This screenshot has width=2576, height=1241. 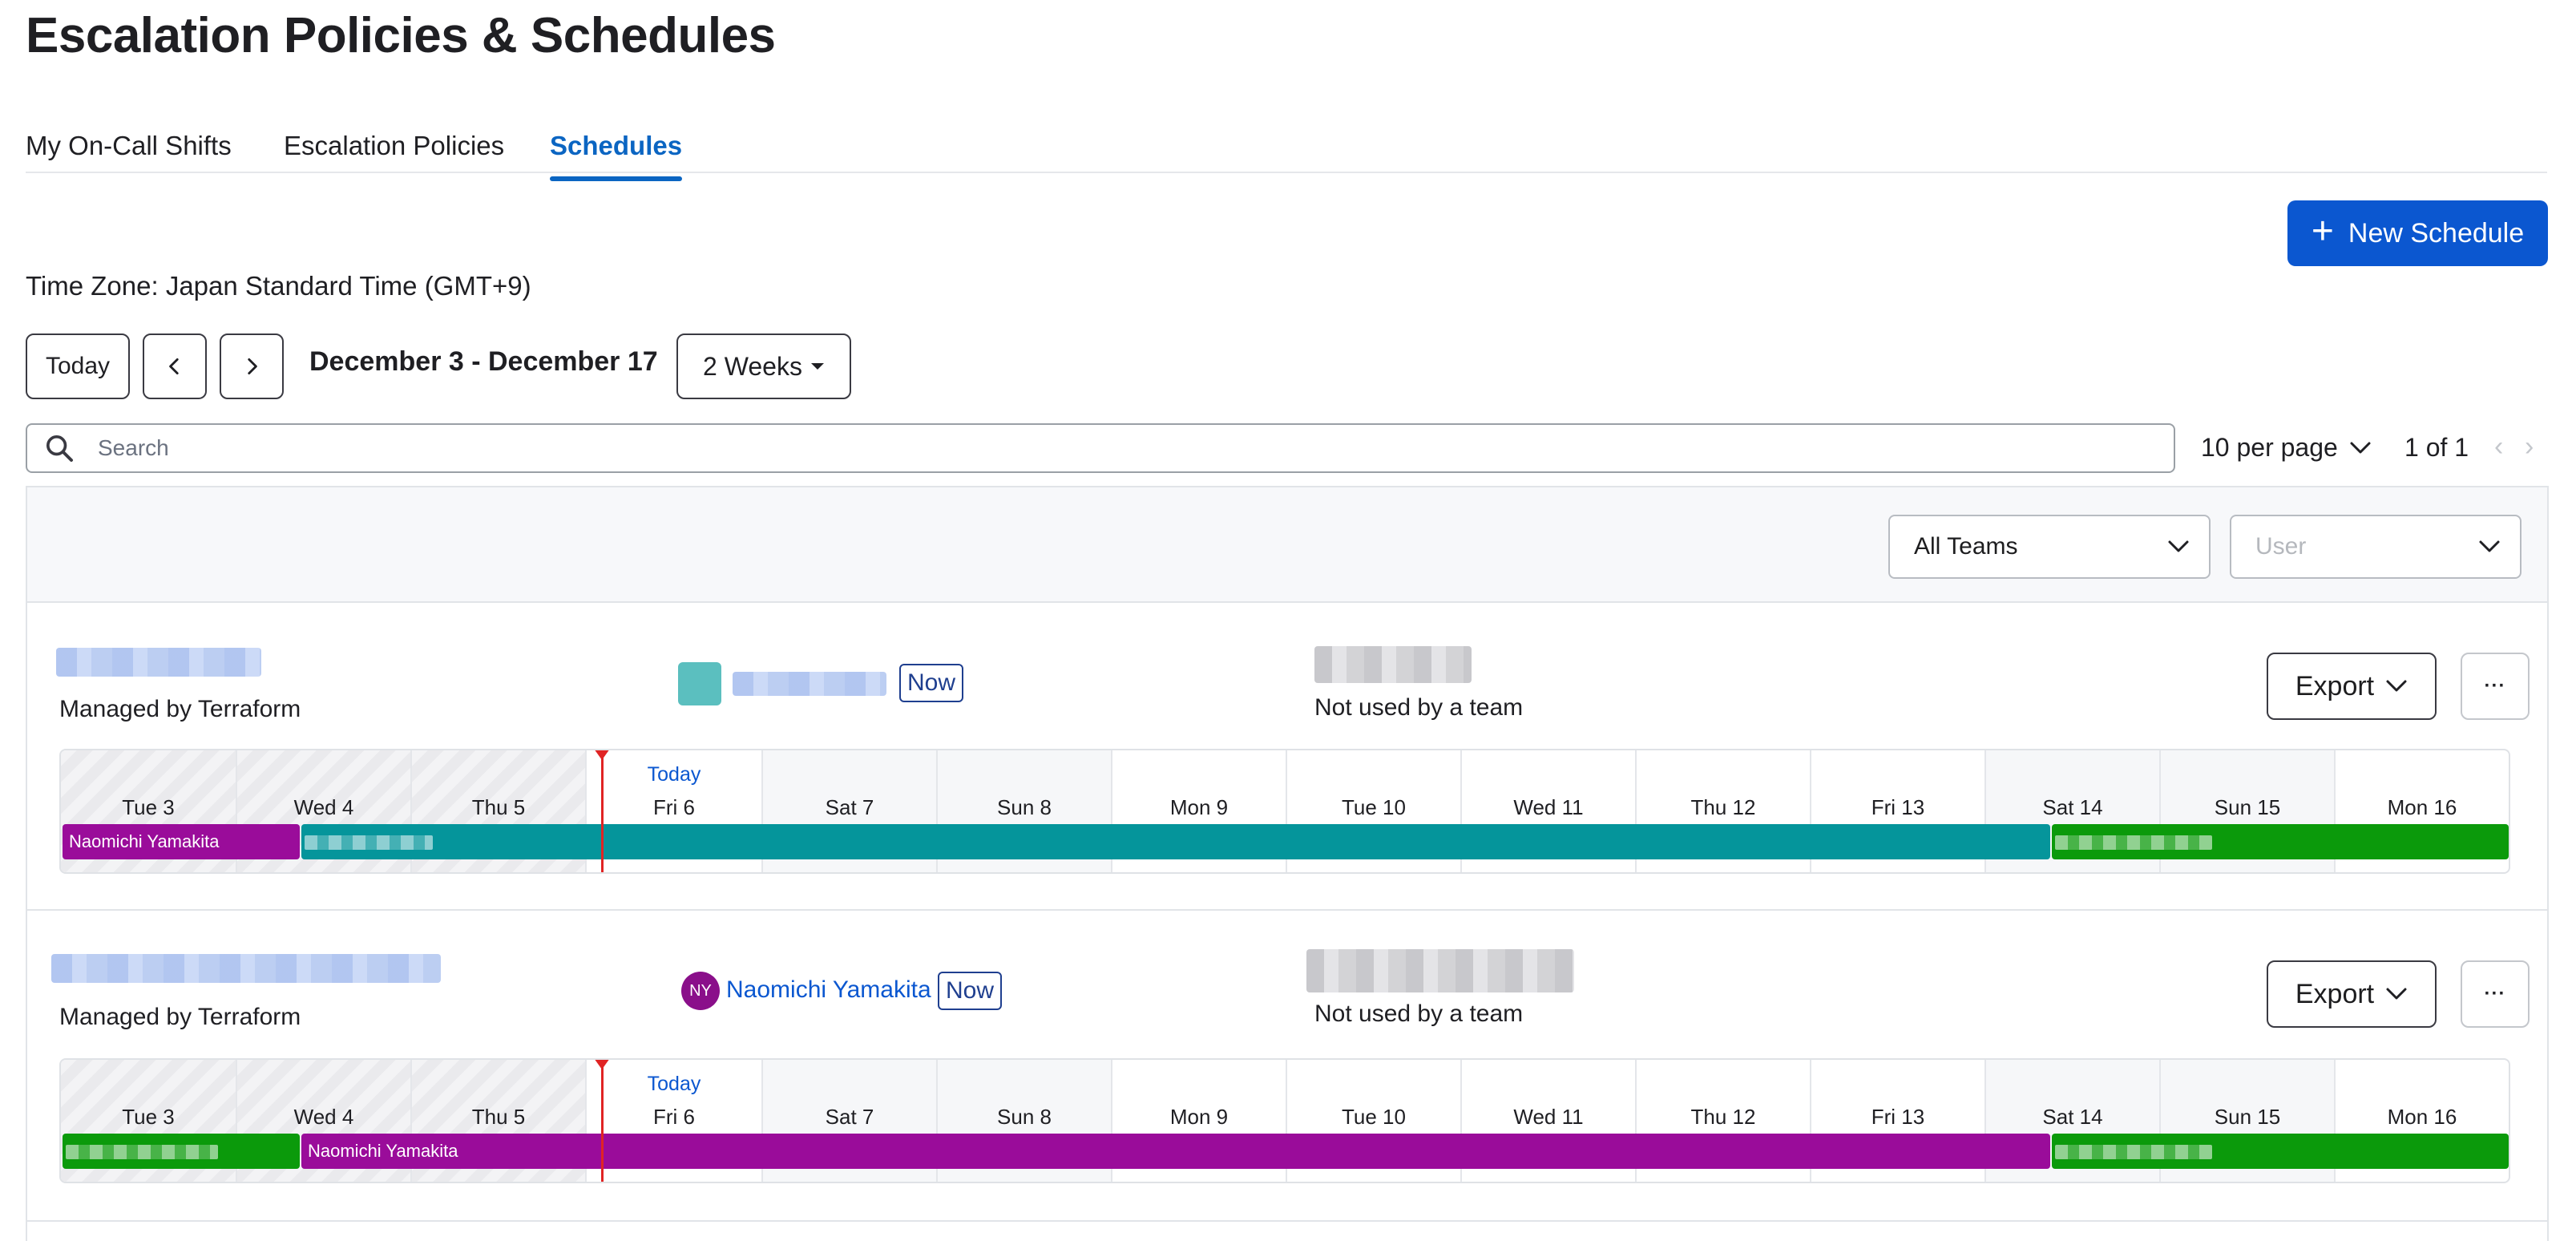 I want to click on view-range-value: 2 Weeks, so click(x=752, y=366).